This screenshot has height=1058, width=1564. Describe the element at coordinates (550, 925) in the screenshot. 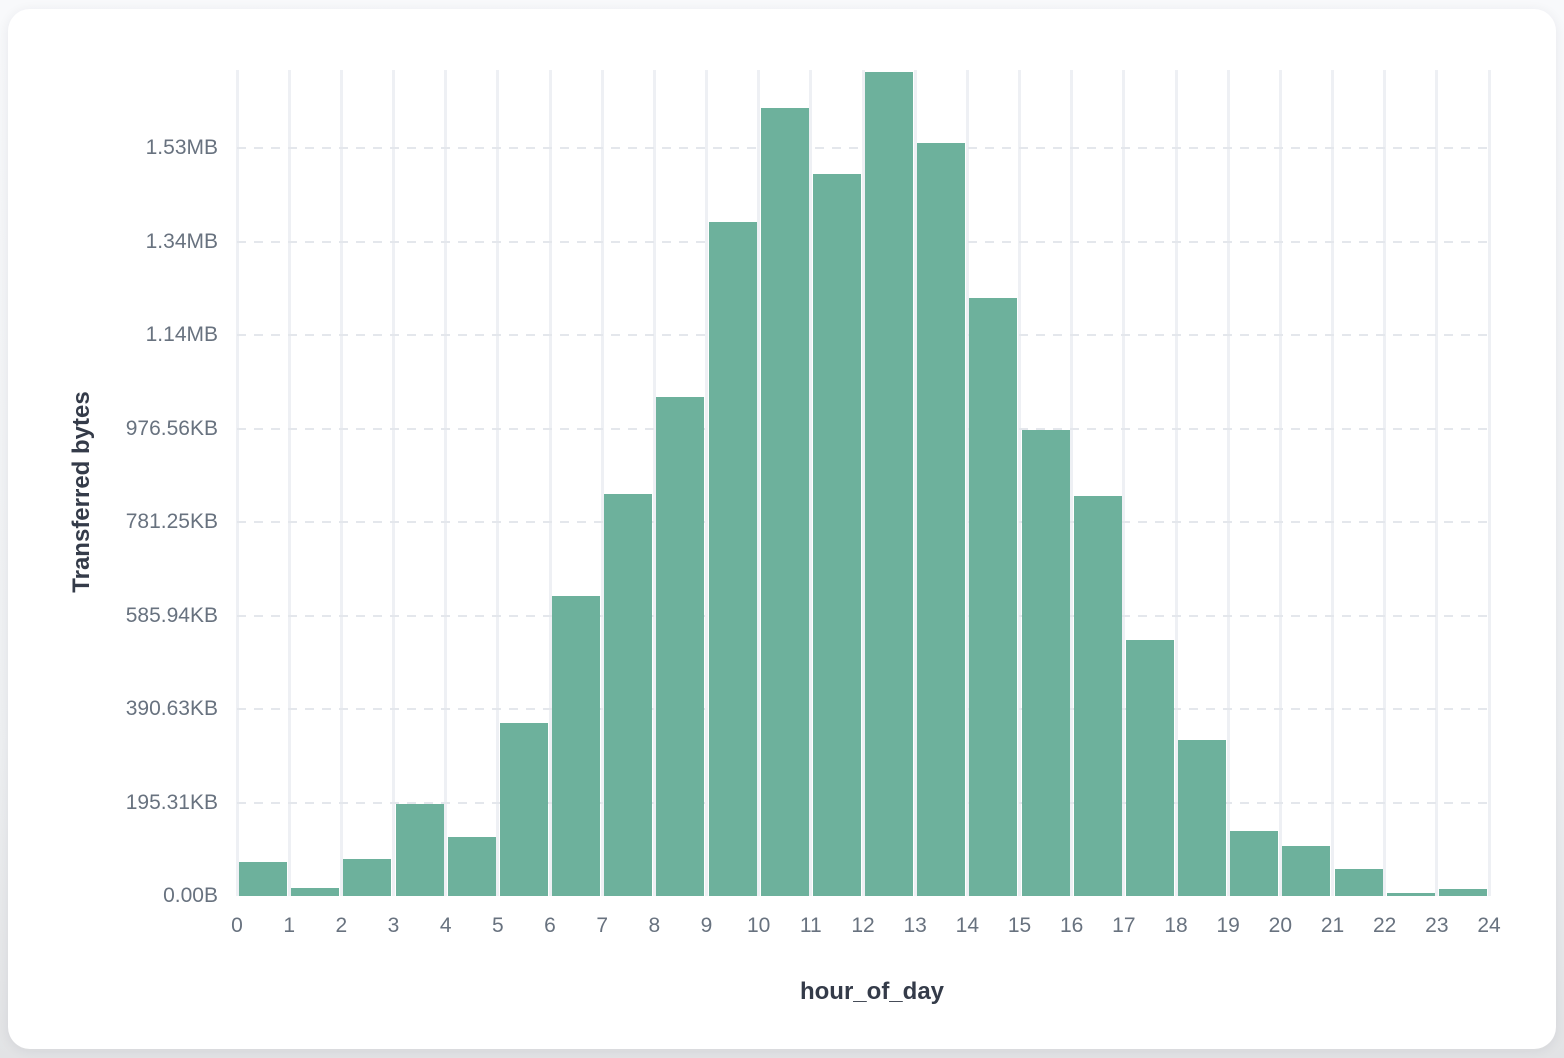

I see `x-tick-label: 6` at that location.